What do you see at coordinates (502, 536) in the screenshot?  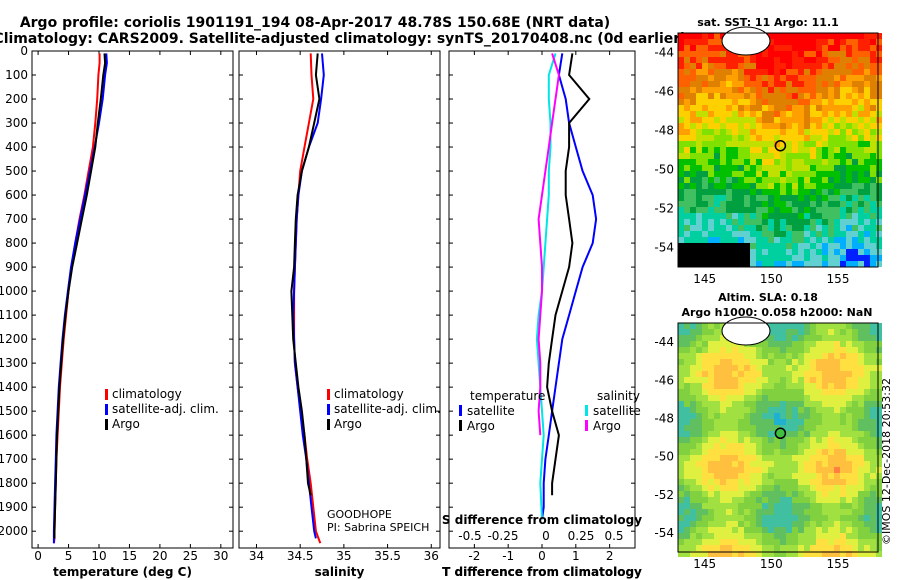 I see `top-tick-label: -0.25` at bounding box center [502, 536].